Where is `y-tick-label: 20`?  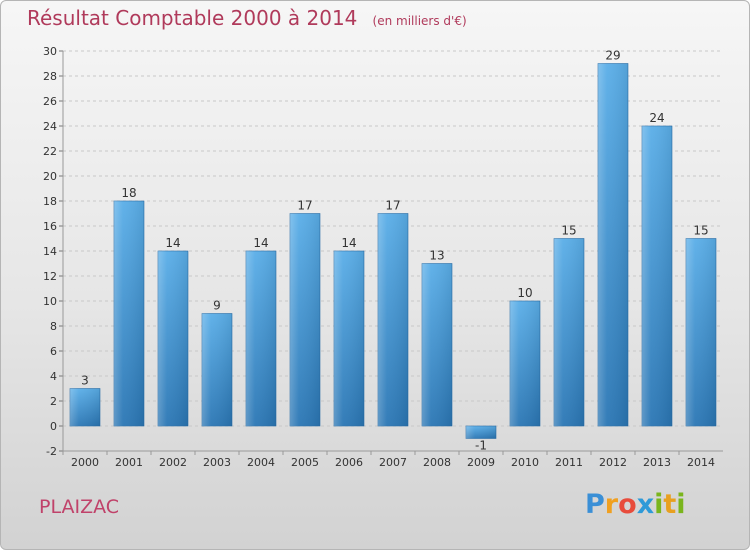
y-tick-label: 20 is located at coordinates (50, 176).